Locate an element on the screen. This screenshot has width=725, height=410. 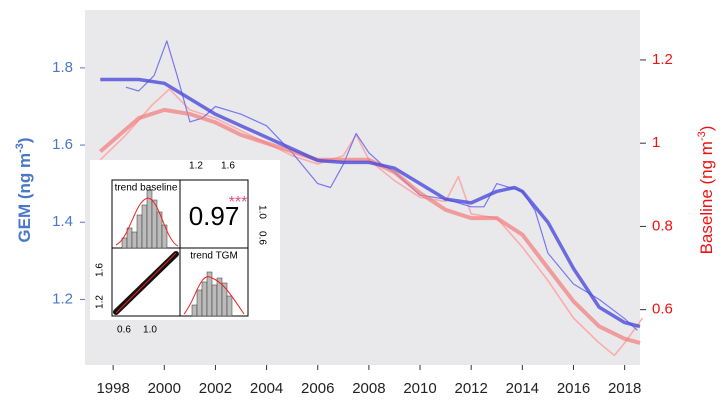
inset-label: trend TGM is located at coordinates (214, 256).